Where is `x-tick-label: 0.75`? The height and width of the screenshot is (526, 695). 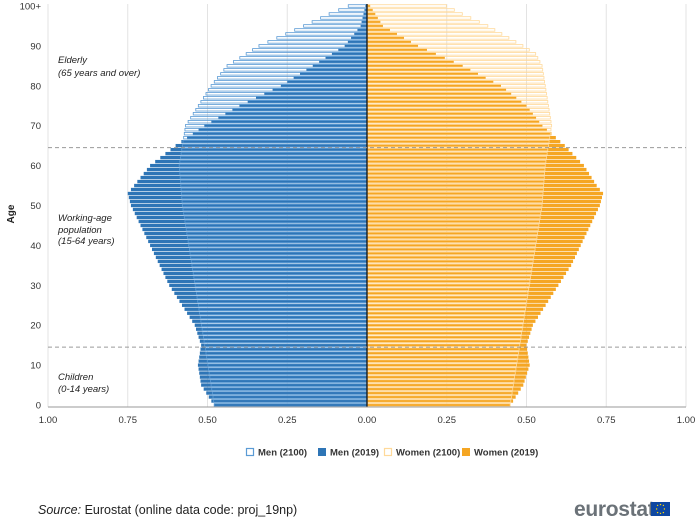
x-tick-label: 0.75 is located at coordinates (606, 420).